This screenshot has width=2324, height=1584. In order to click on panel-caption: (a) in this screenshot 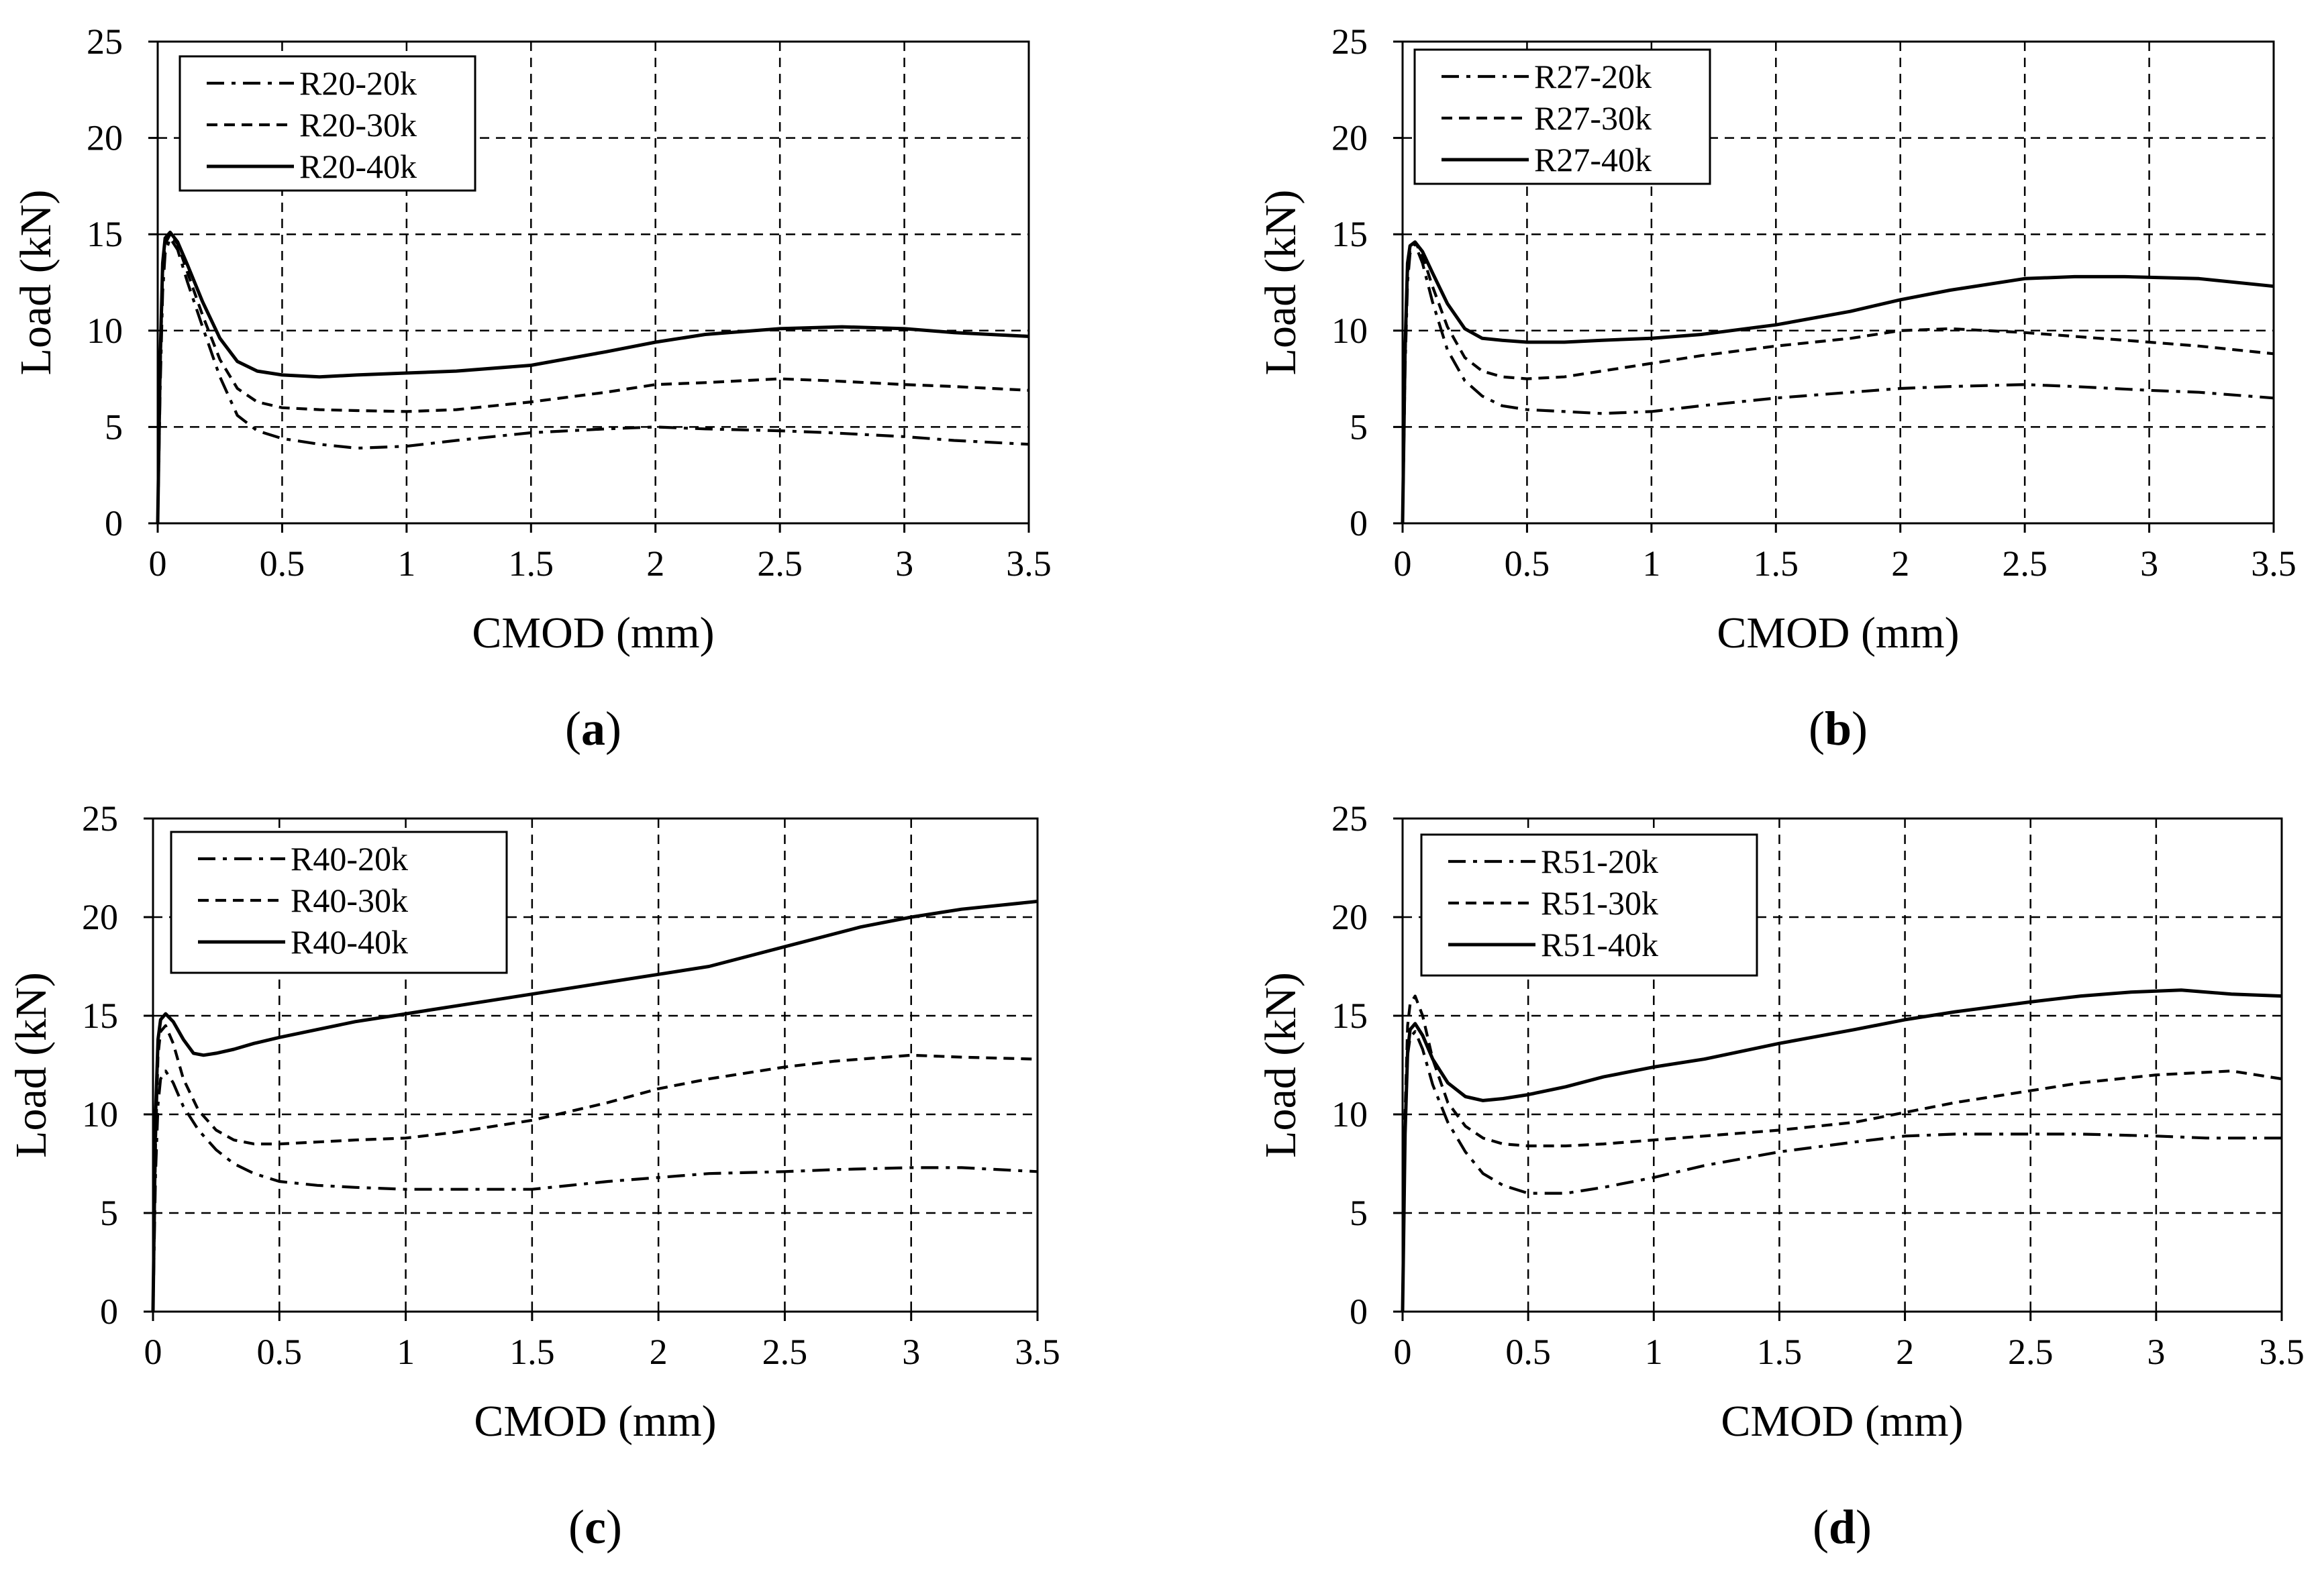, I will do `click(593, 728)`.